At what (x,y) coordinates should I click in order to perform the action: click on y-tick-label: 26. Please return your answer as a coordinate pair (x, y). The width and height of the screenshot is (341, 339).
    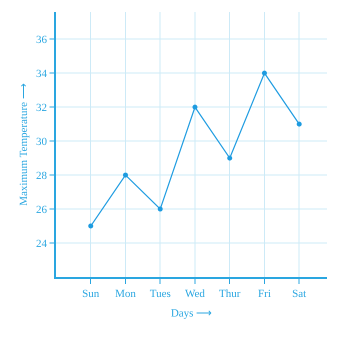
    Looking at the image, I should click on (42, 210).